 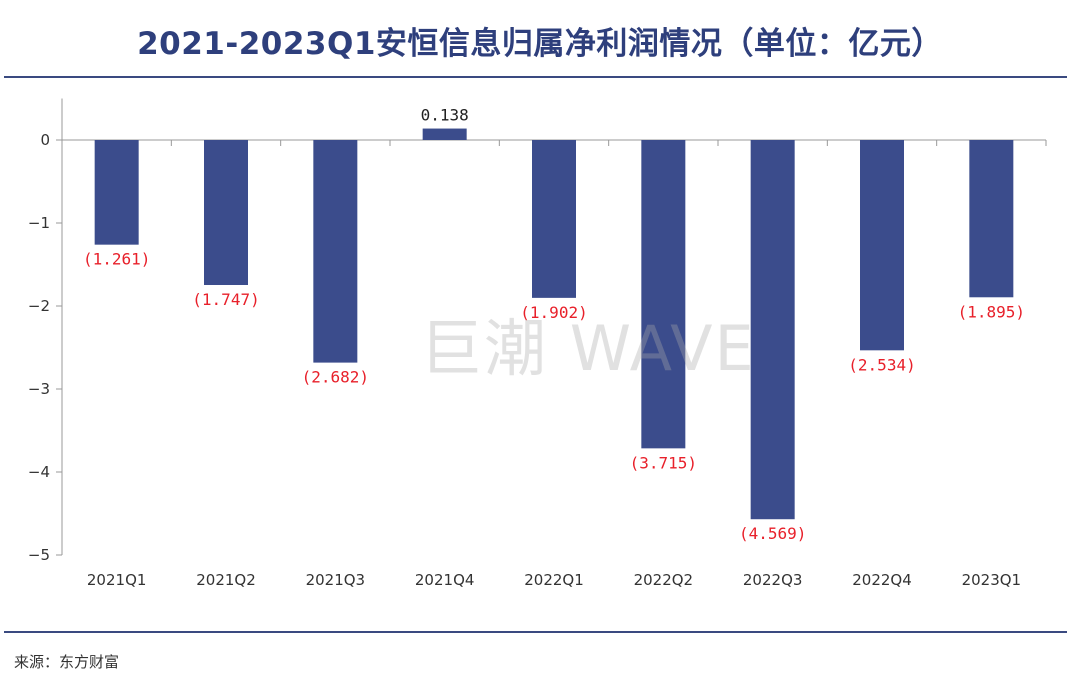 What do you see at coordinates (773, 580) in the screenshot?
I see `x-tick-label: 2022Q3` at bounding box center [773, 580].